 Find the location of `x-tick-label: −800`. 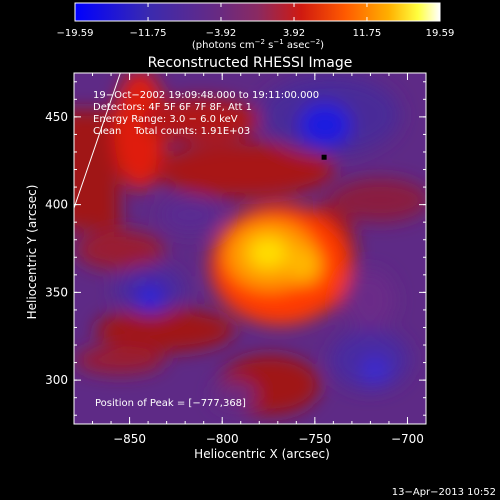

x-tick-label: −800 is located at coordinates (222, 439).